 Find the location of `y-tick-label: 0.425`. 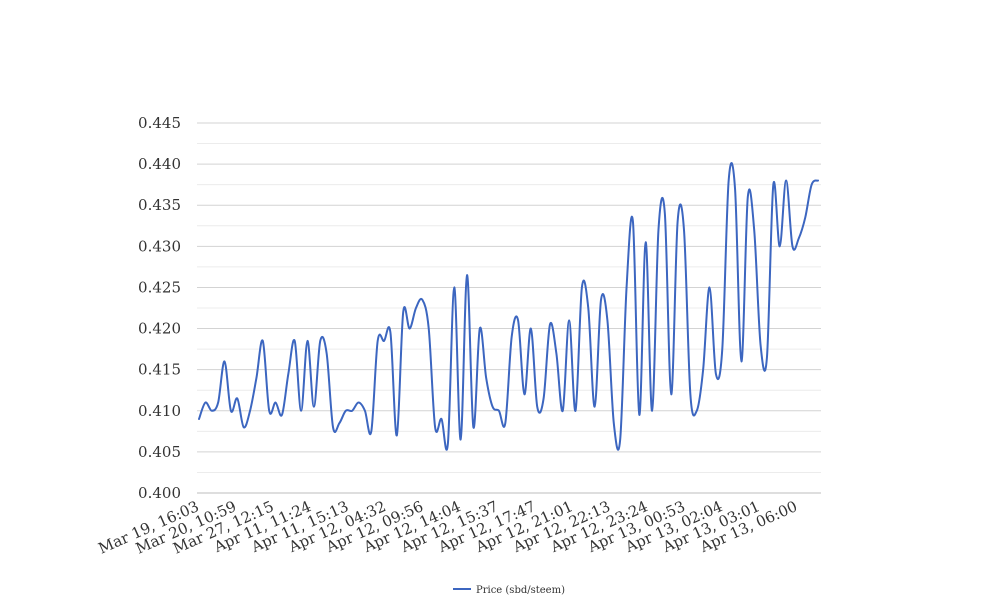

y-tick-label: 0.425 is located at coordinates (159, 287).